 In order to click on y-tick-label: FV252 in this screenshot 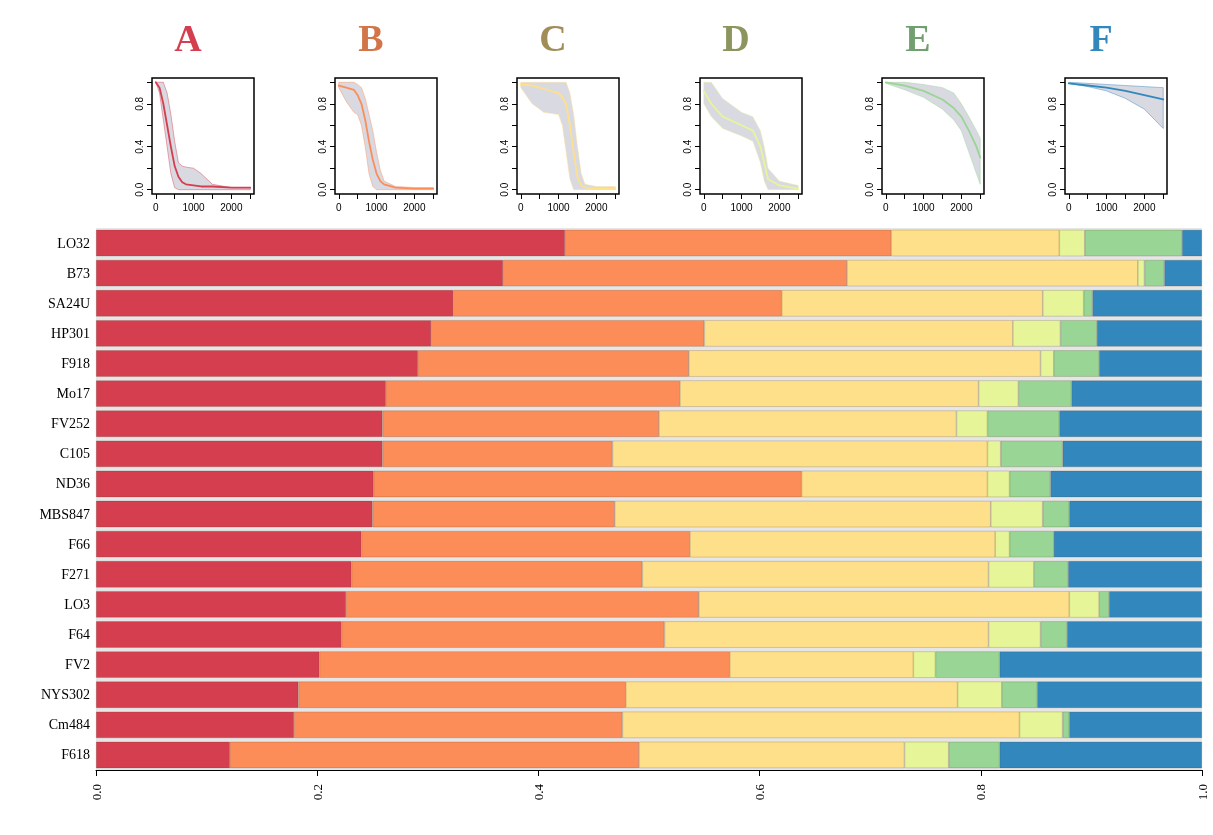, I will do `click(70, 424)`.